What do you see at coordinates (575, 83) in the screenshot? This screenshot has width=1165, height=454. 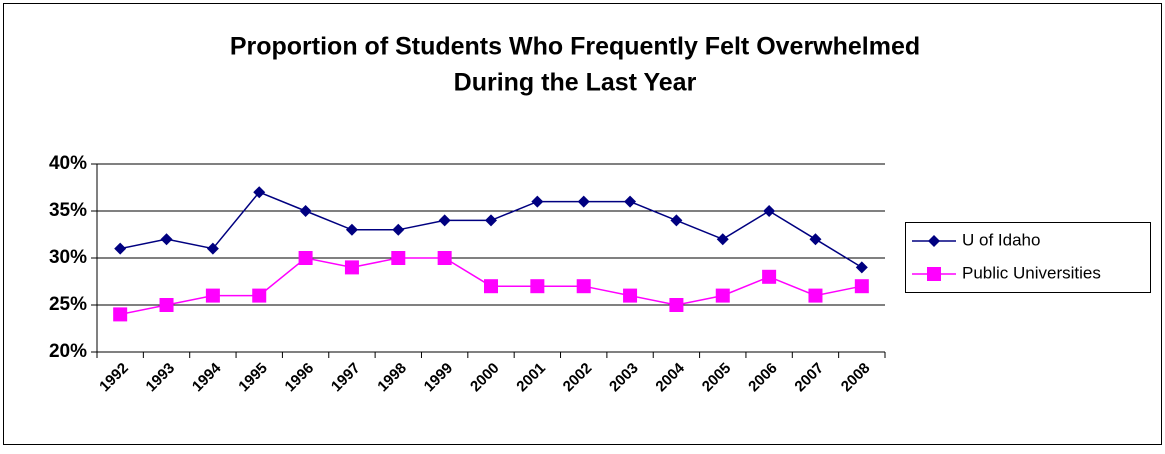 I see `chart-title: During the Last Year` at bounding box center [575, 83].